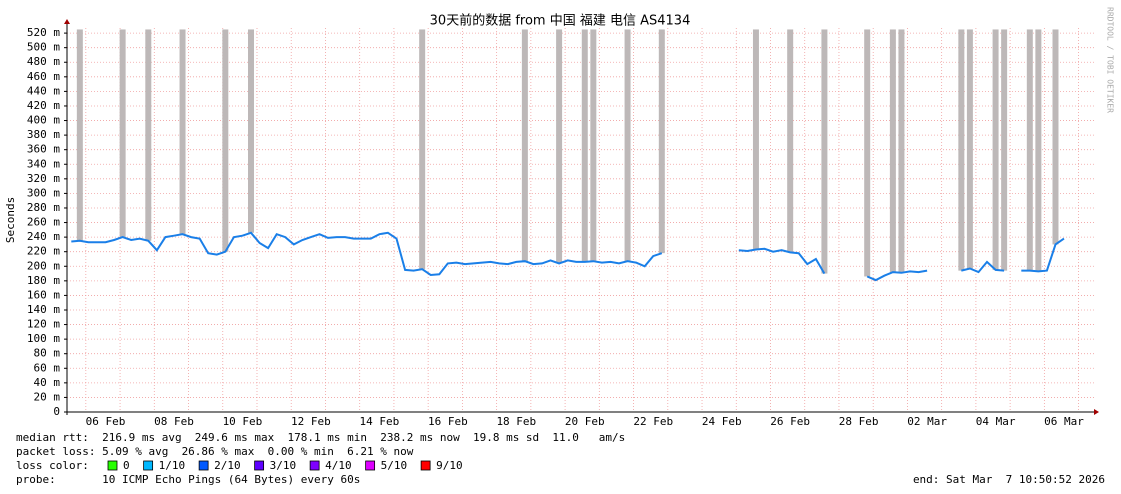  I want to click on x-tick-label: 22 Feb, so click(653, 421).